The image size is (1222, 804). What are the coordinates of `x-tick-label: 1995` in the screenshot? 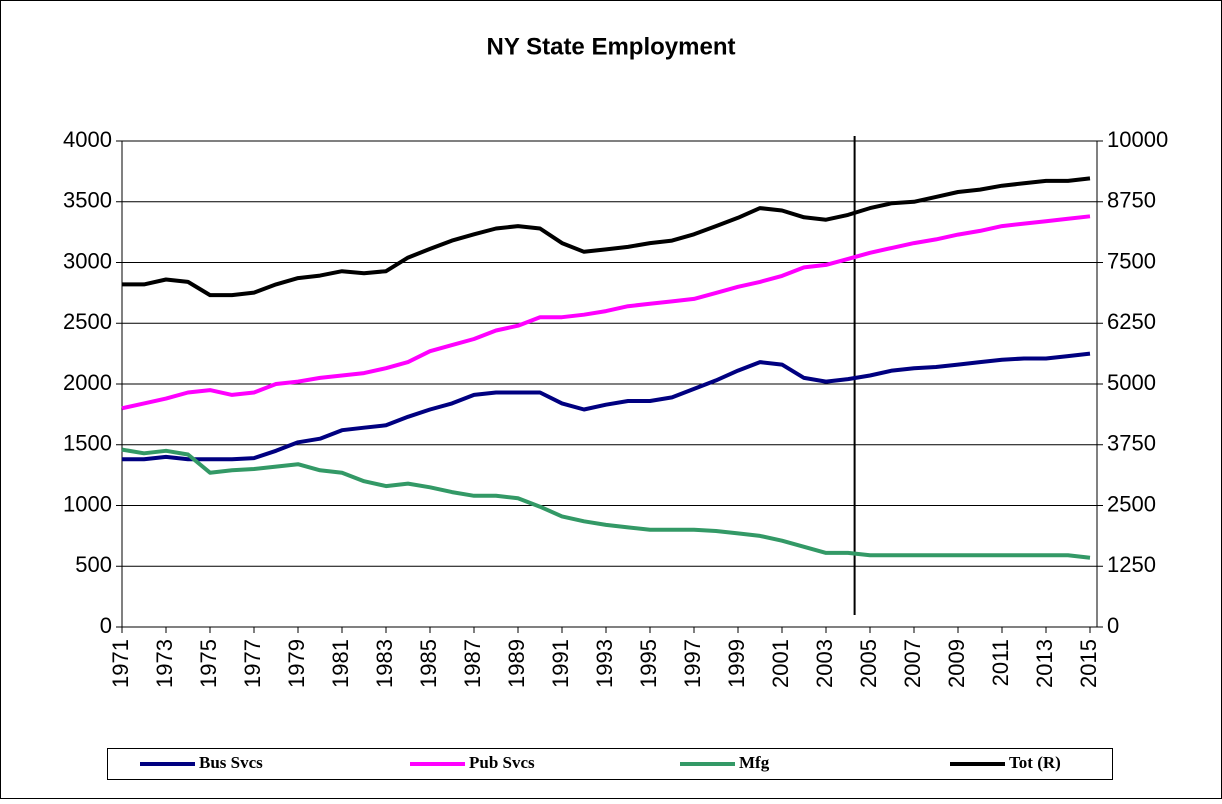 It's located at (648, 663).